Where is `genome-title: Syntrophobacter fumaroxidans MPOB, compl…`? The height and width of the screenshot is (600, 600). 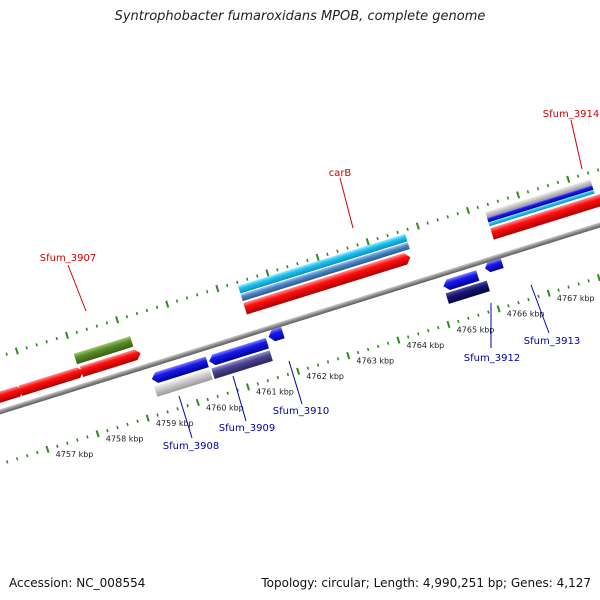
genome-title: Syntrophobacter fumaroxidans MPOB, compl… is located at coordinates (300, 16).